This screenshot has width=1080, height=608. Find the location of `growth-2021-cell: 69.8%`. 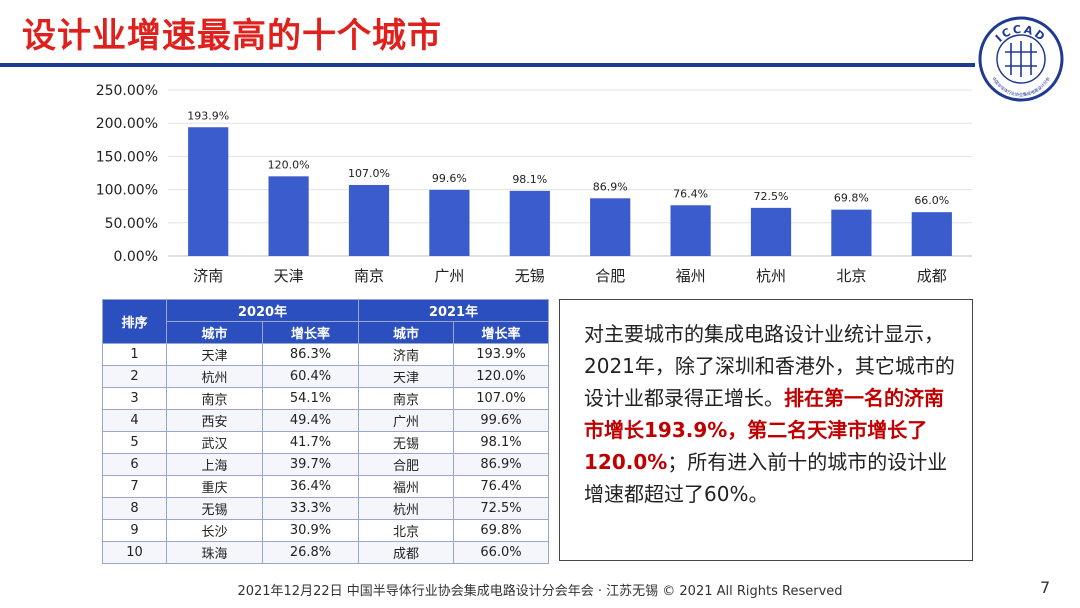

growth-2021-cell: 69.8% is located at coordinates (501, 530).